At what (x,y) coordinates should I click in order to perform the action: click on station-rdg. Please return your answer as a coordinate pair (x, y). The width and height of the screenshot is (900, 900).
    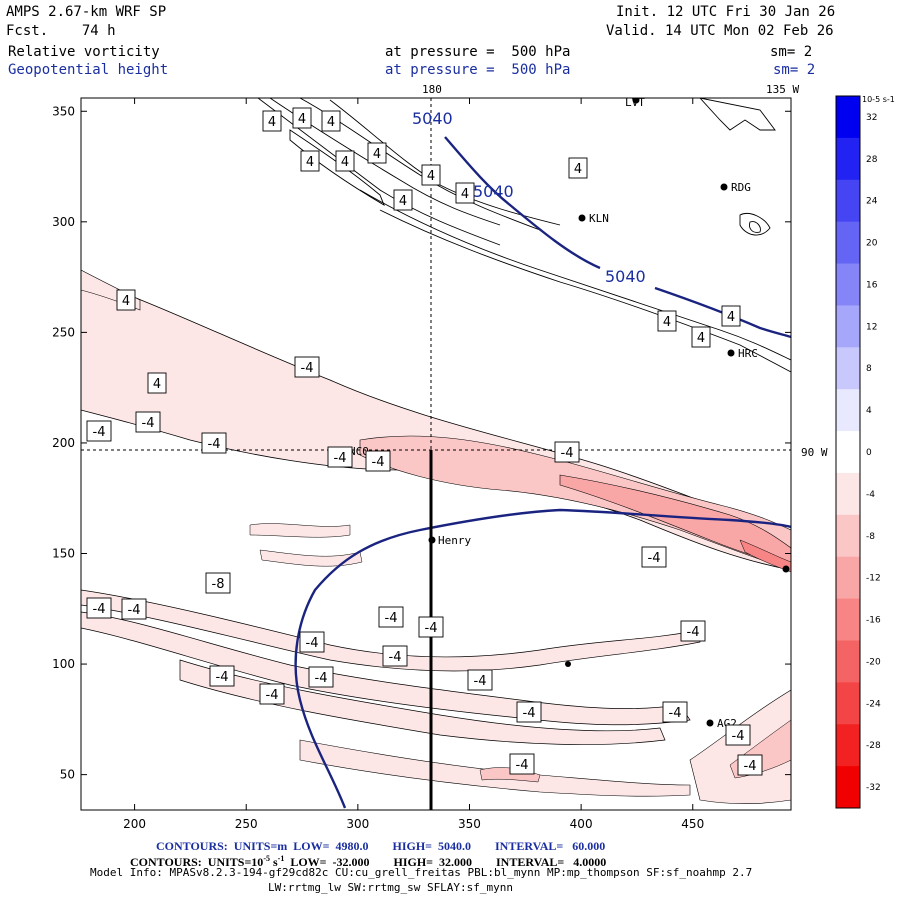
    Looking at the image, I should click on (724, 187).